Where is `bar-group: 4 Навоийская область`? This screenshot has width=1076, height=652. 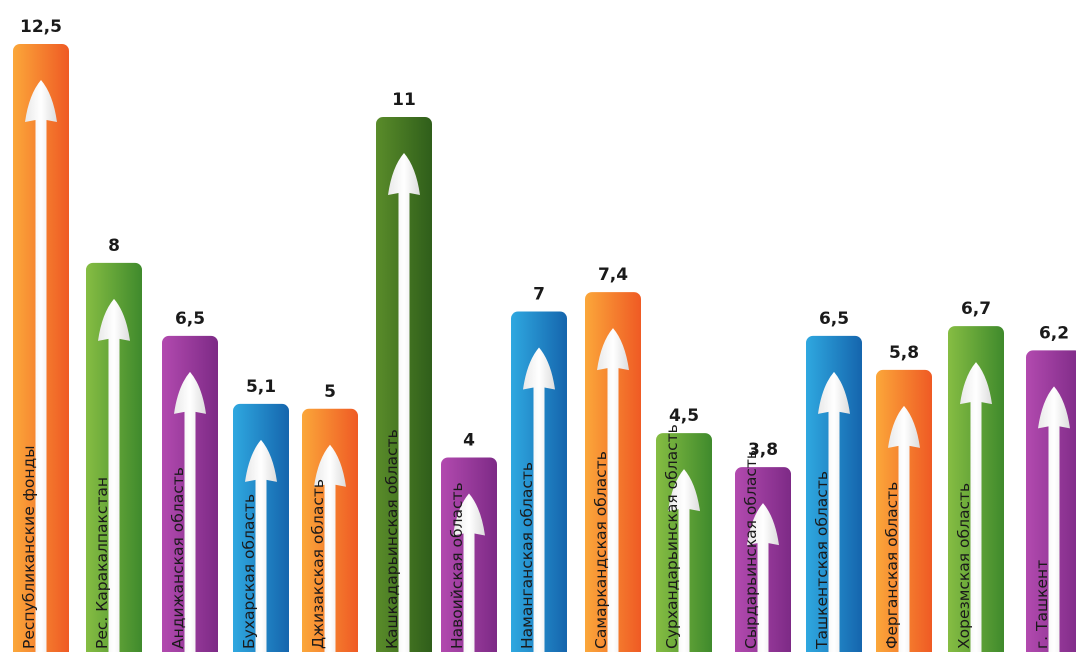
bar-group: 4 Навоийская область is located at coordinates (469, 541).